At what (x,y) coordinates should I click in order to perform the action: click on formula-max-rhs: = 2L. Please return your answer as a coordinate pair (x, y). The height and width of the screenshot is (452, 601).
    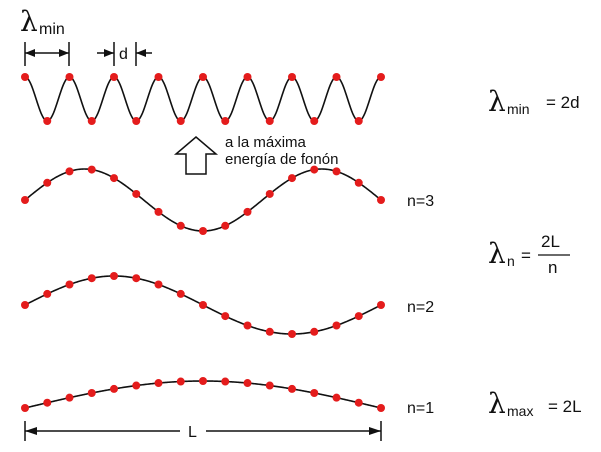
    Looking at the image, I should click on (565, 406).